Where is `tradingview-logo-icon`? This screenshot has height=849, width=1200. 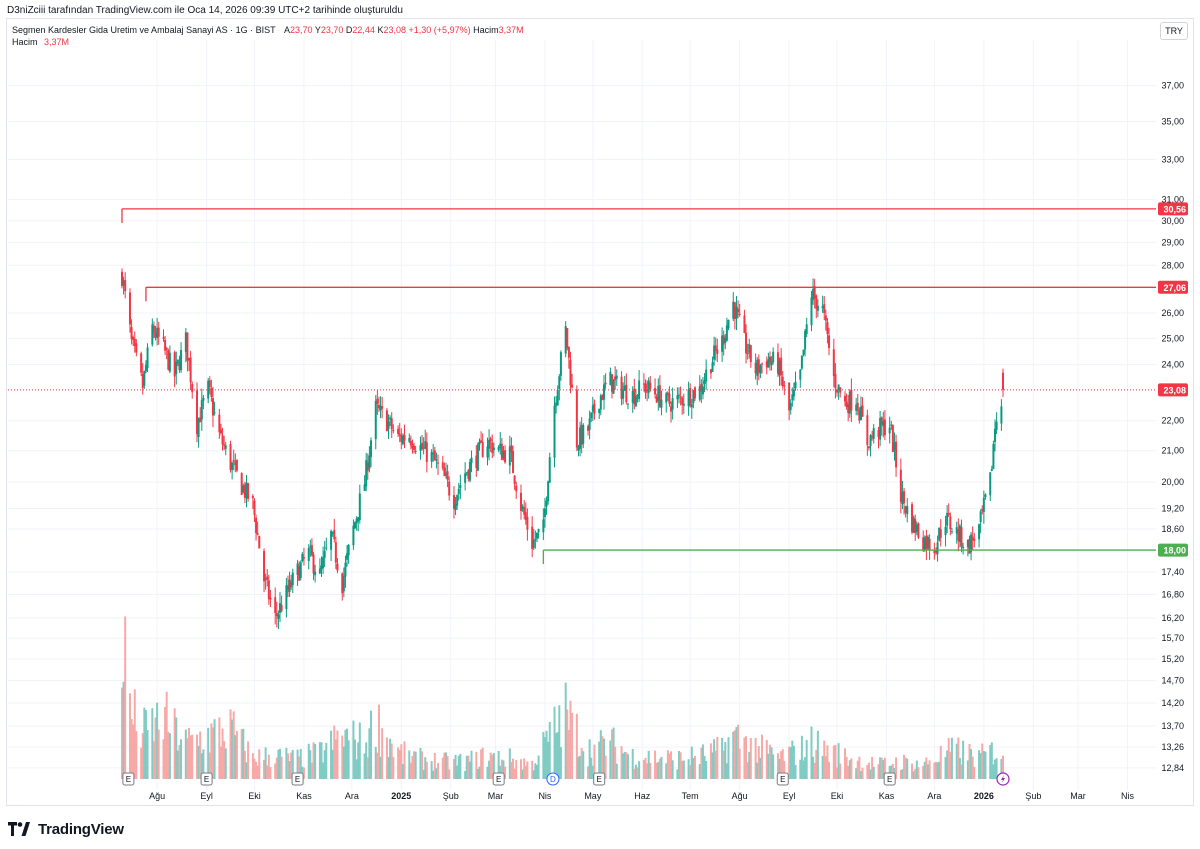 tradingview-logo-icon is located at coordinates (19, 829).